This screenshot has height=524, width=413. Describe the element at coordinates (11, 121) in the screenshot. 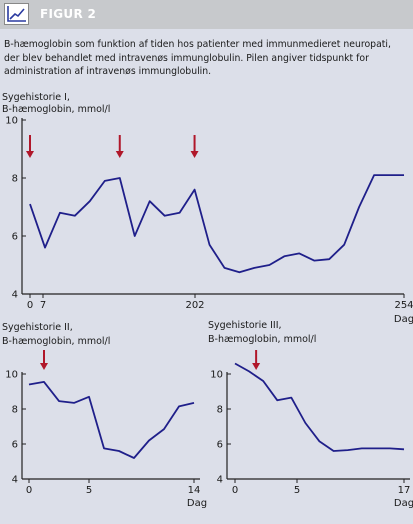

I see `panel1-y-tick-label: 10` at that location.